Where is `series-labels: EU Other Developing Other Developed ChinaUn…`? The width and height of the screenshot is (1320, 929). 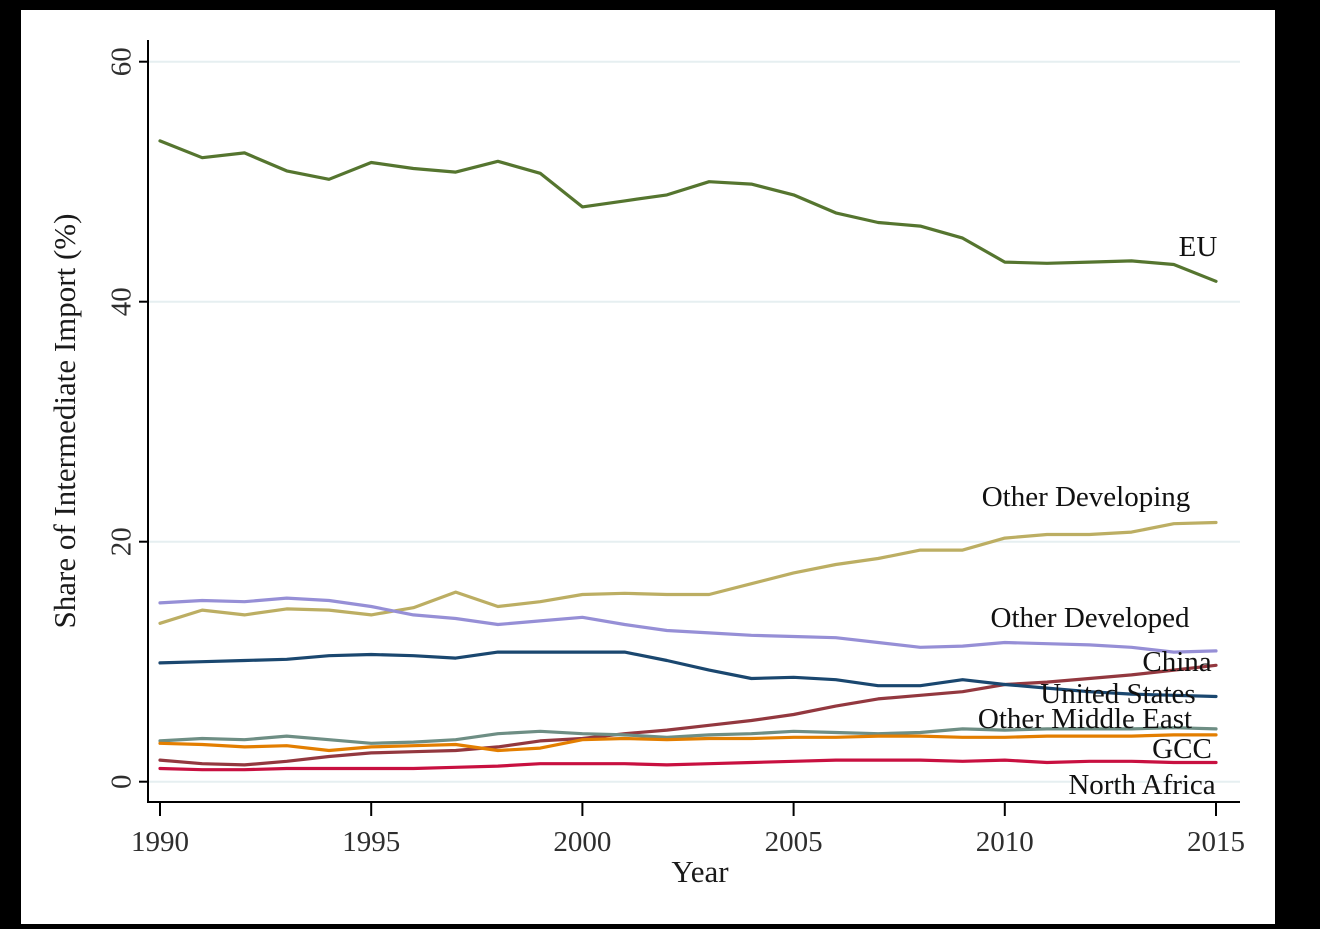
series-labels: EU Other Developing Other Developed ChinaUn… is located at coordinates (1097, 516).